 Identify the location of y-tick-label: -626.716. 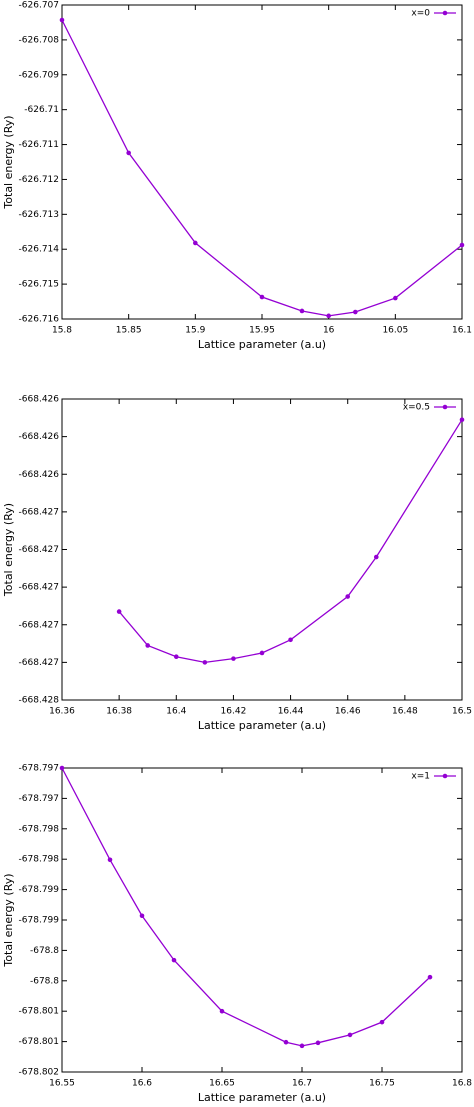
(39, 320).